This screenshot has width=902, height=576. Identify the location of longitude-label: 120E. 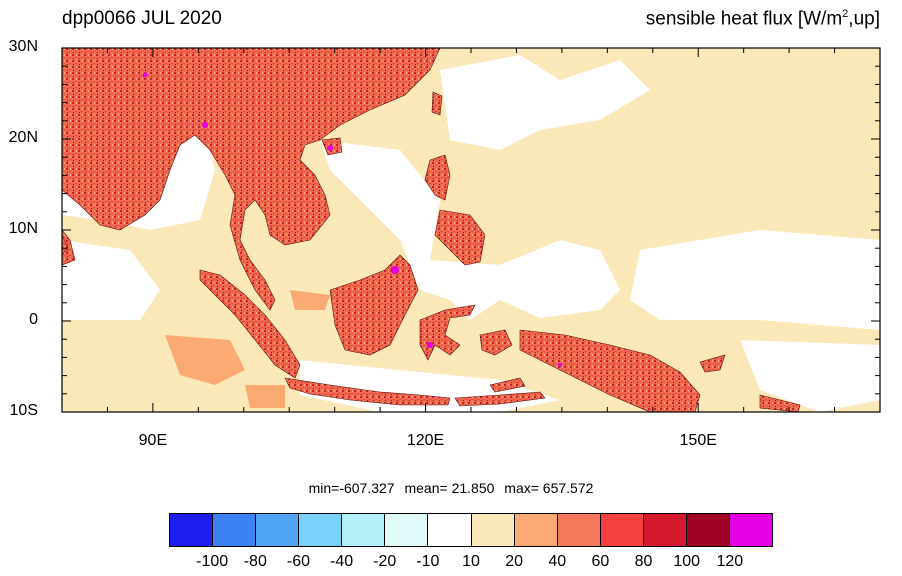
(425, 440).